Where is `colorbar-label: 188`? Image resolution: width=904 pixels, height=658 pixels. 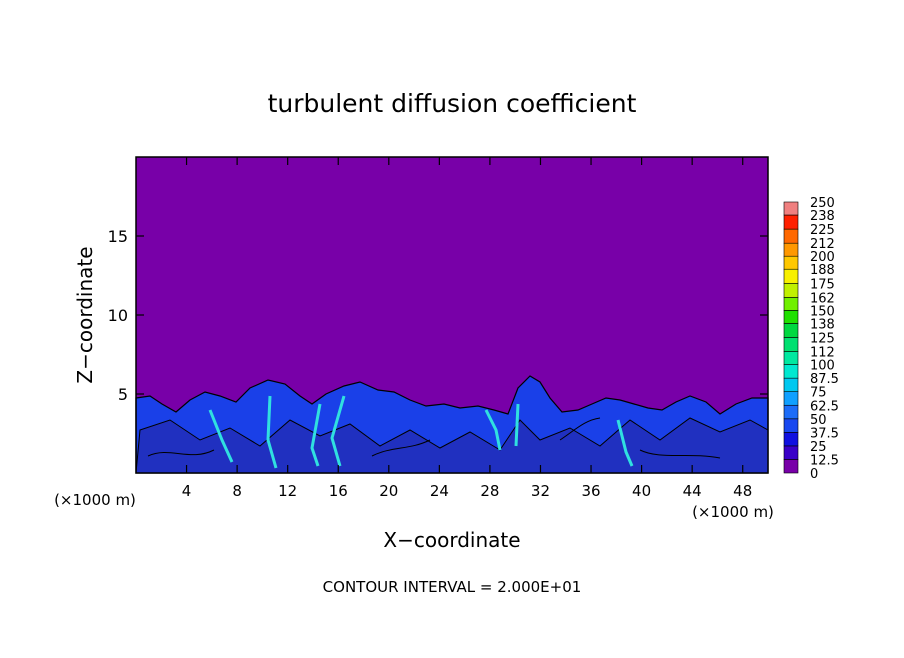
colorbar-label: 188 is located at coordinates (822, 270).